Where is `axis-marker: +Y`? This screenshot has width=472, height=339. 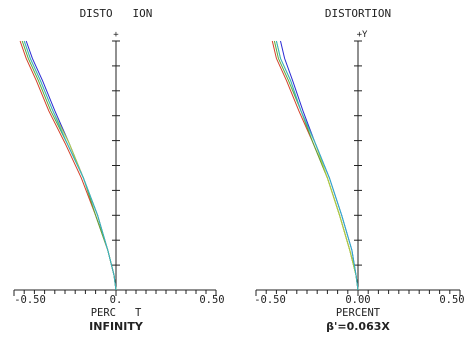
axis-marker: +Y is located at coordinates (362, 35).